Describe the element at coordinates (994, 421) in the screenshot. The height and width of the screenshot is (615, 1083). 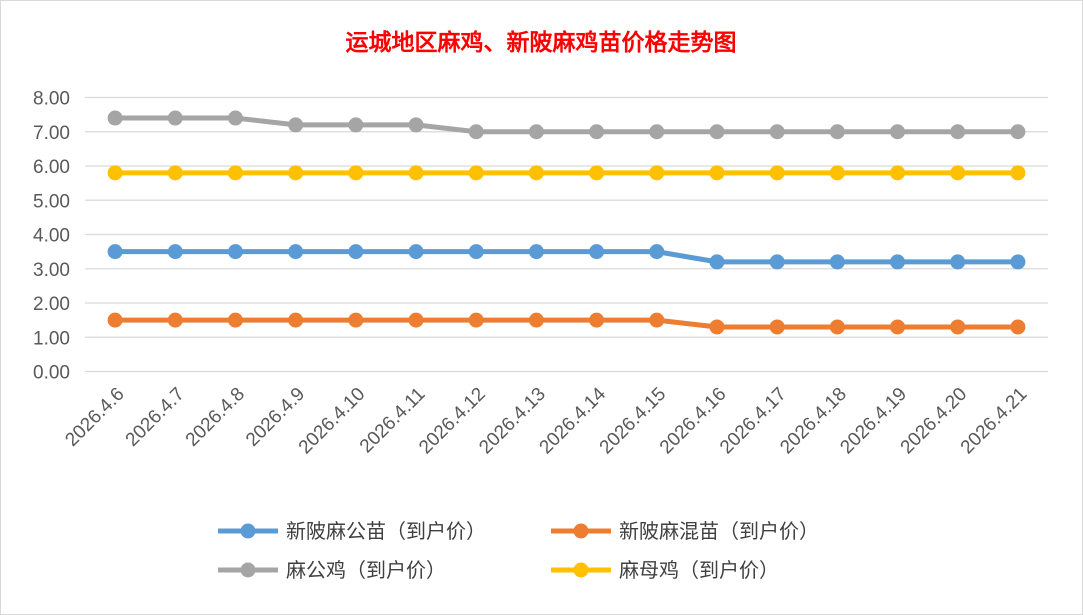
I see `x-tick-label: 2026.4.21` at that location.